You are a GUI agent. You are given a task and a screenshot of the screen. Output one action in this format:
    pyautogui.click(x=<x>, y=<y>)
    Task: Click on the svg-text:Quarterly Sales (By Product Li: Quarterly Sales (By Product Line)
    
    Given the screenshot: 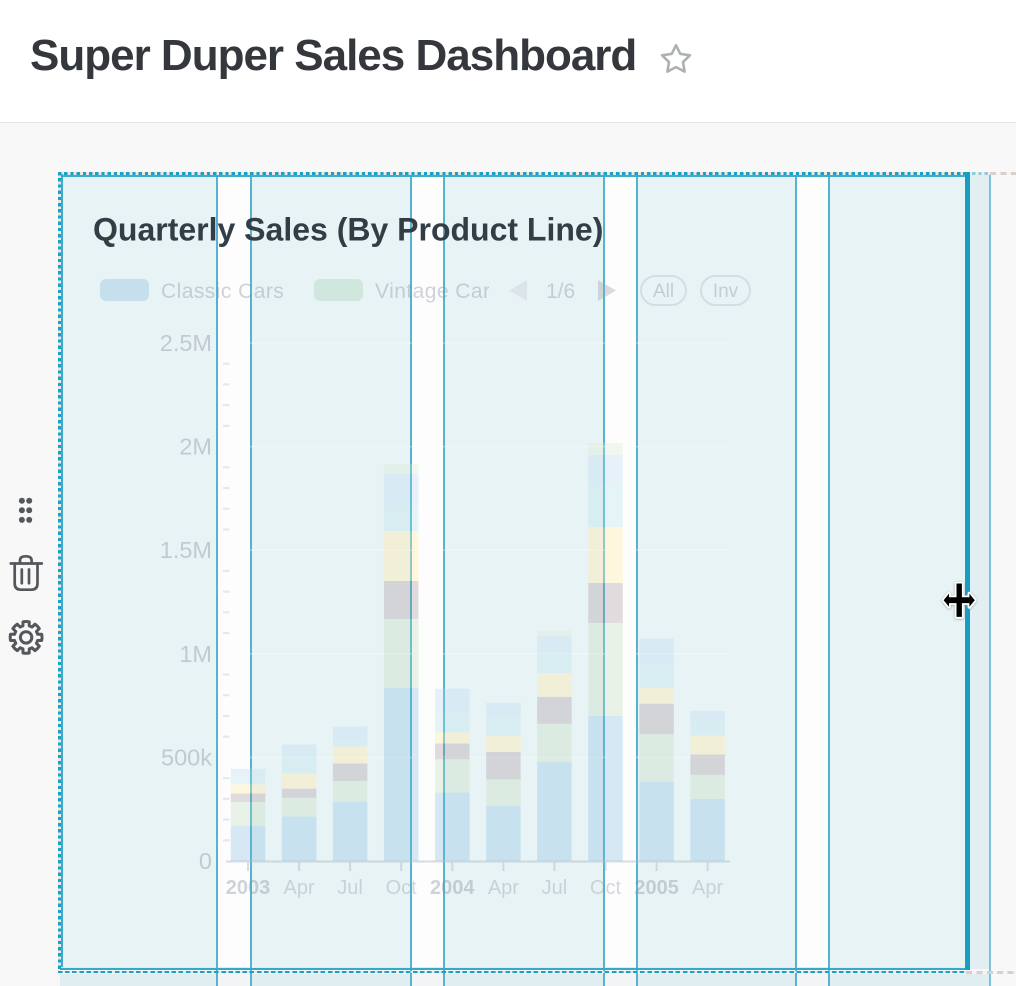 What is the action you would take?
    pyautogui.click(x=348, y=230)
    